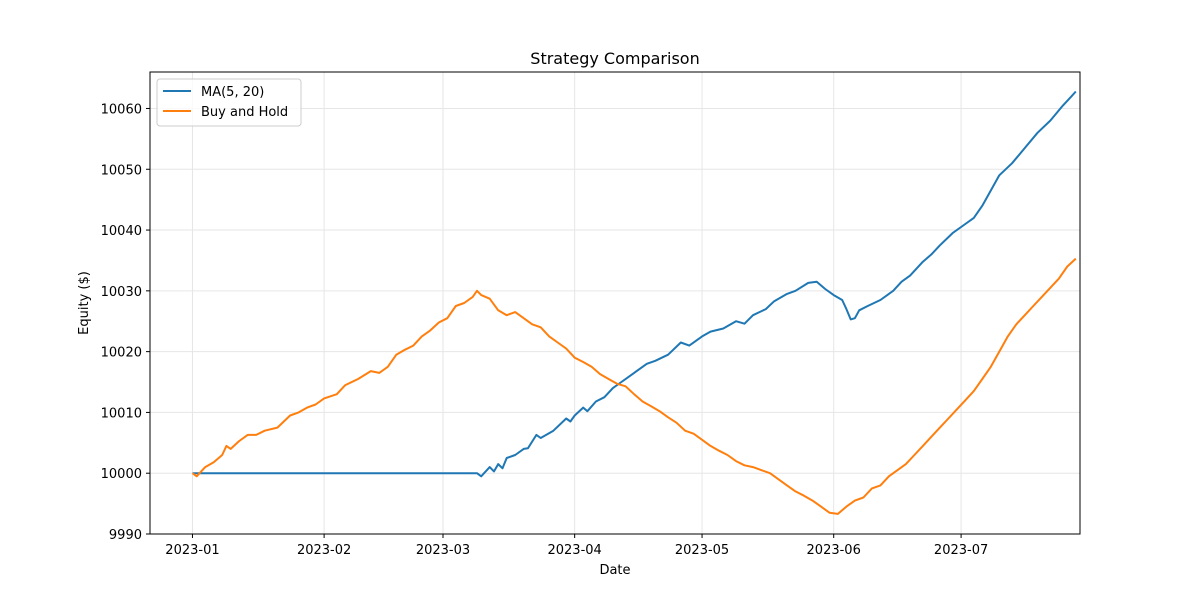  Describe the element at coordinates (125, 322) in the screenshot. I see `y-axis: 9990 10000 10010 10020 10030 10040 10050 10060` at that location.